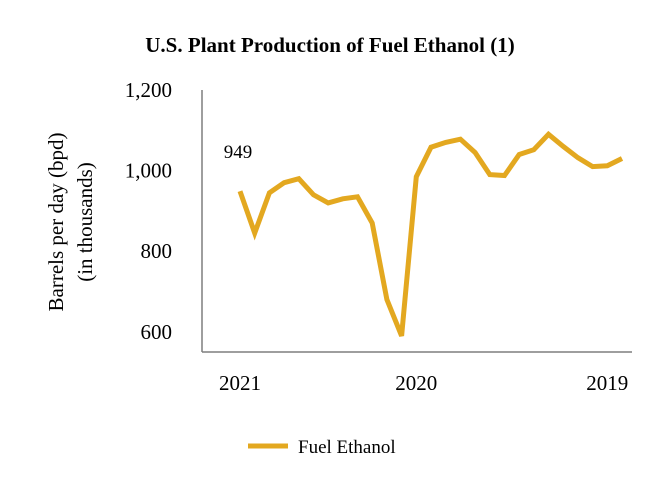 Image resolution: width=660 pixels, height=500 pixels. Describe the element at coordinates (56, 221) in the screenshot. I see `y-axis-title-line-1: Barrels per day (bpd)` at that location.